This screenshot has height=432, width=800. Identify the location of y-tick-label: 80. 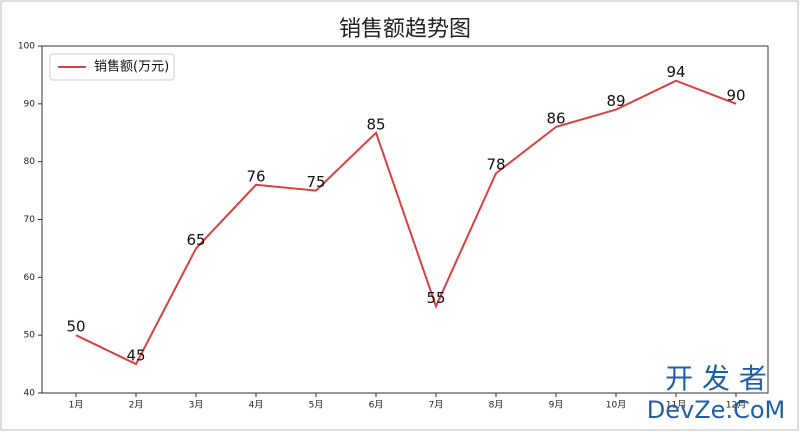
(30, 162).